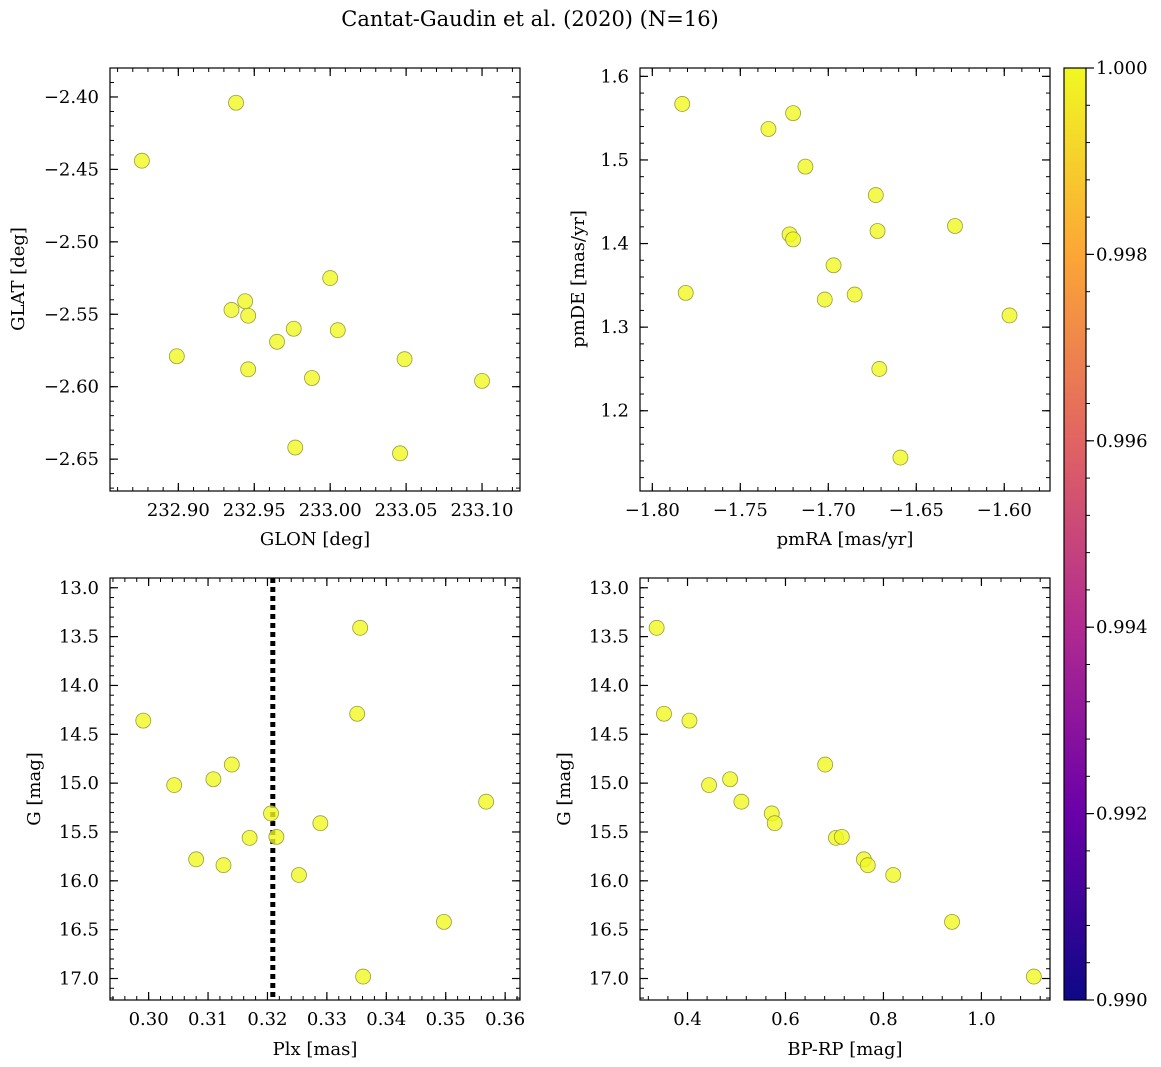 The height and width of the screenshot is (1067, 1161). Describe the element at coordinates (614, 327) in the screenshot. I see `y-tick-label: 1.3` at that location.